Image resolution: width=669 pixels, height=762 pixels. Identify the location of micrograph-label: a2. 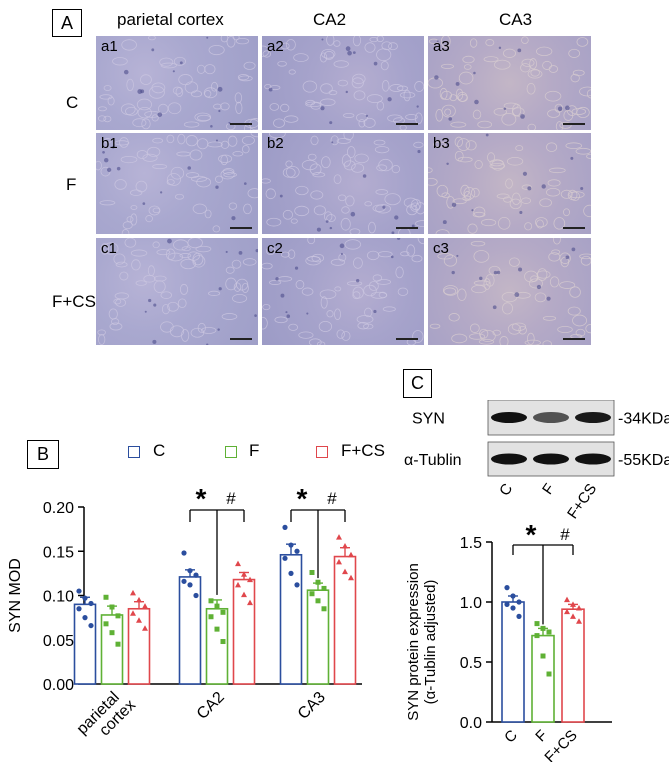
(275, 46).